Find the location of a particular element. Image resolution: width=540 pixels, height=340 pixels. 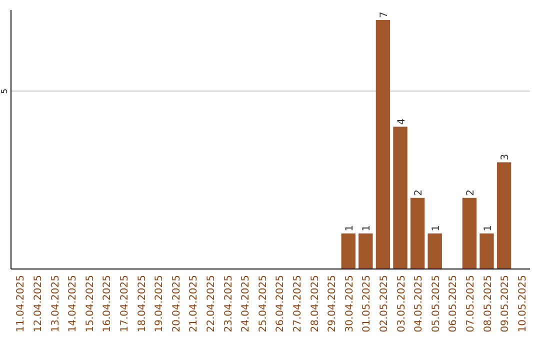

y-tick-label: 5 is located at coordinates (4, 91).